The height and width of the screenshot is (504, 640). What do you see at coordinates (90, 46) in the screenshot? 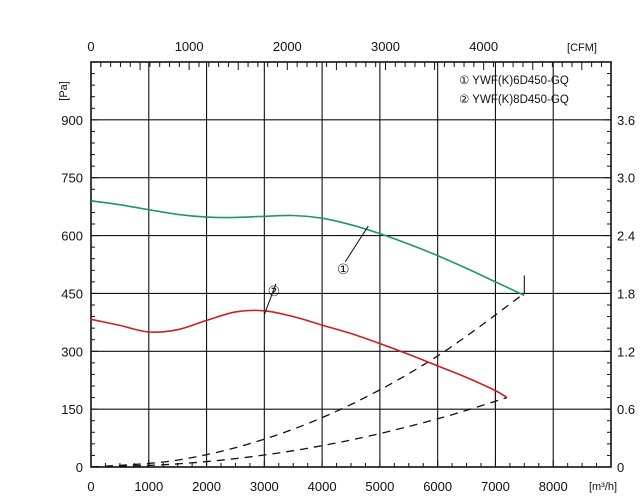
I see `x-top-tick-label: 0` at bounding box center [90, 46].